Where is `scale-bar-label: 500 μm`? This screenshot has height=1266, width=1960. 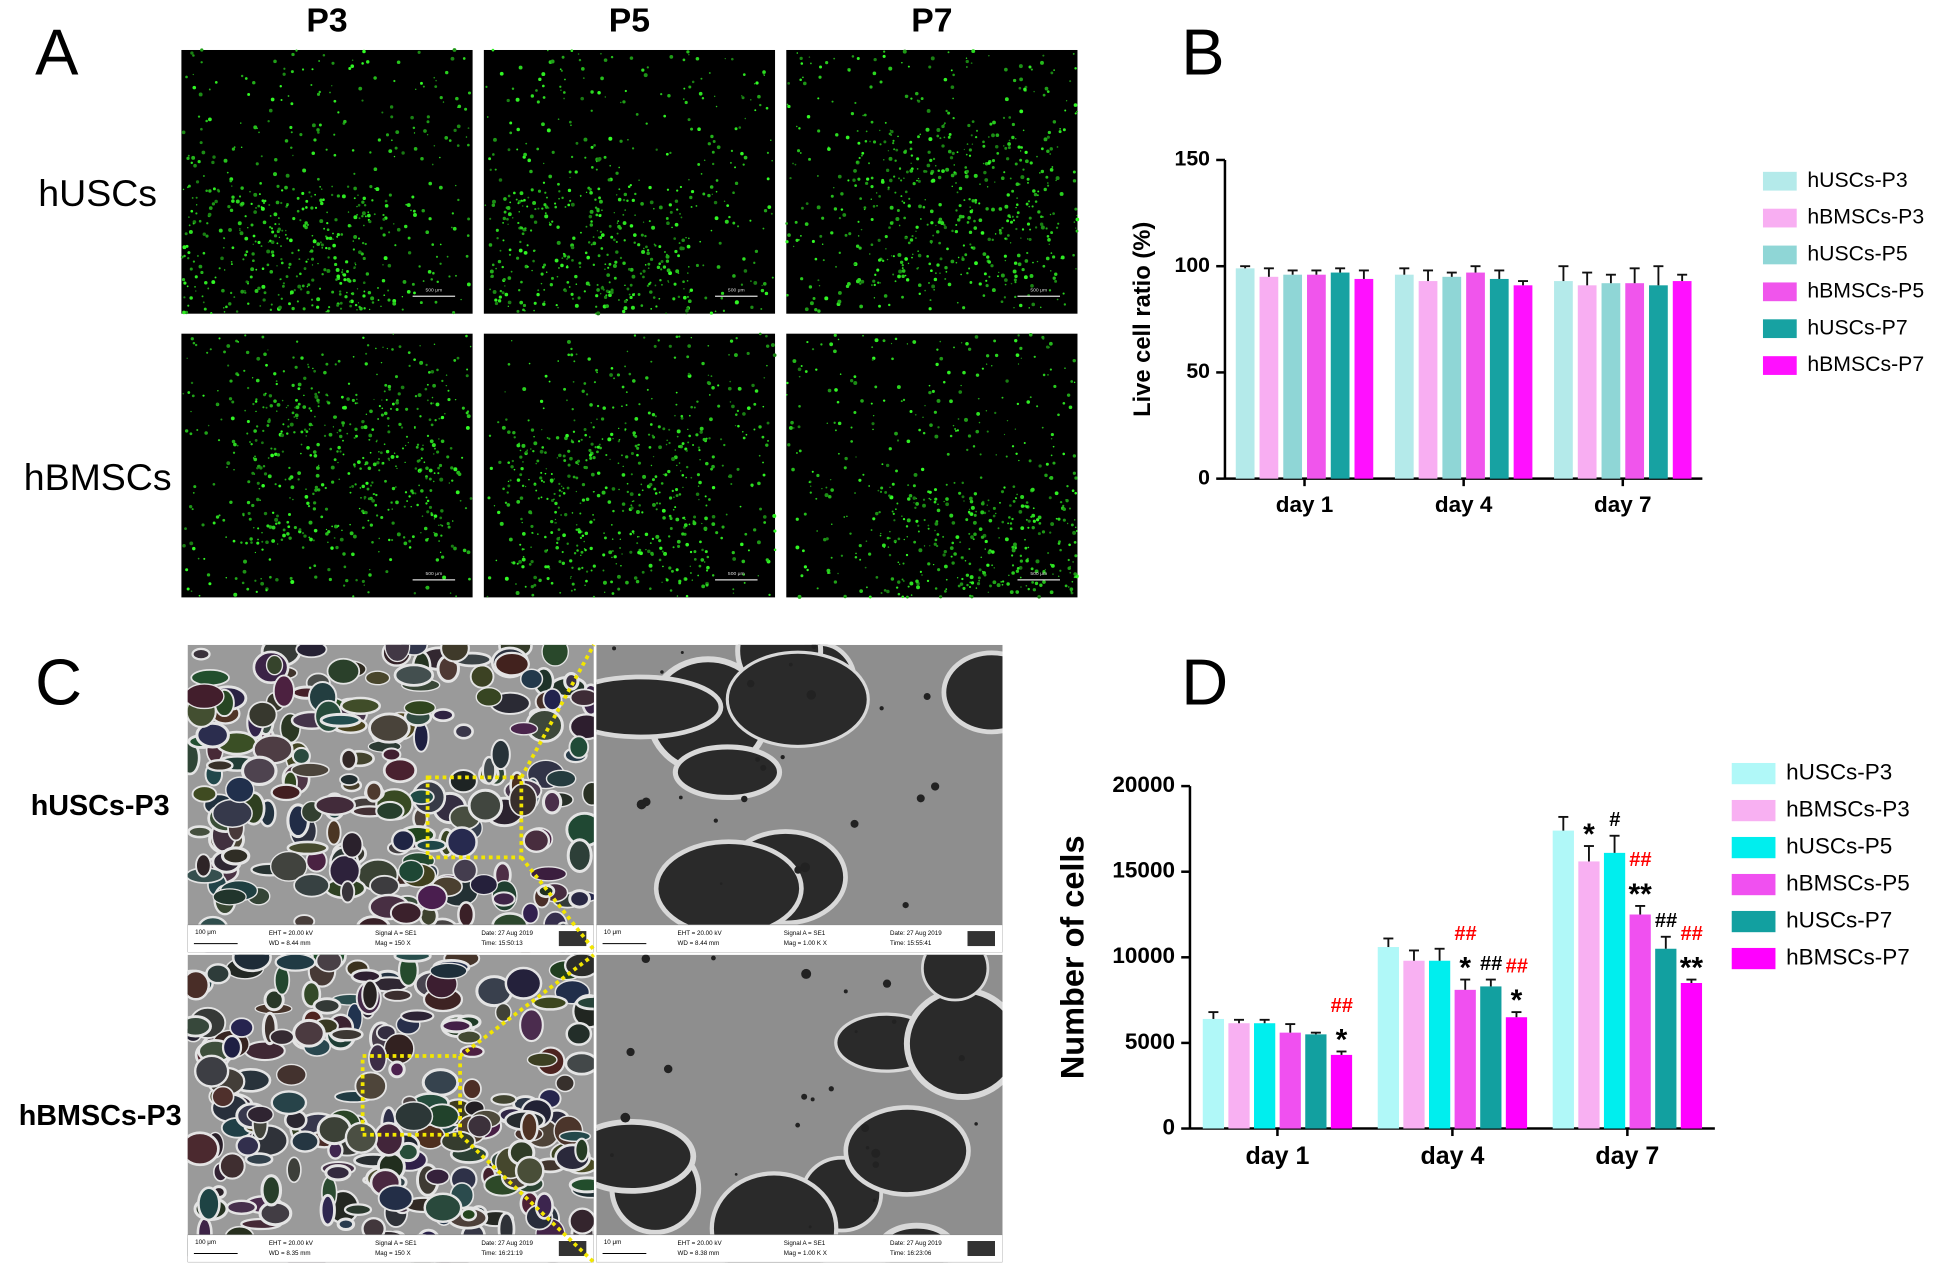
scale-bar-label: 500 μm is located at coordinates (1038, 574).